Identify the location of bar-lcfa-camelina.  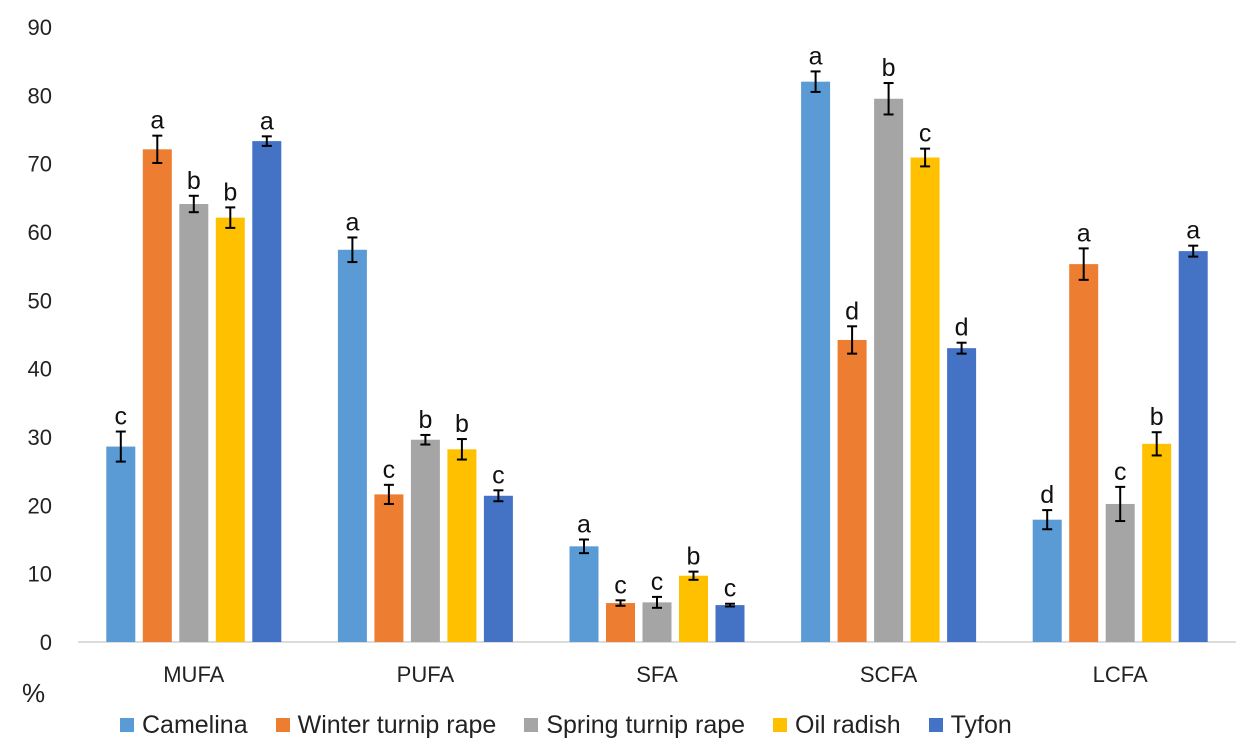
(1047, 580).